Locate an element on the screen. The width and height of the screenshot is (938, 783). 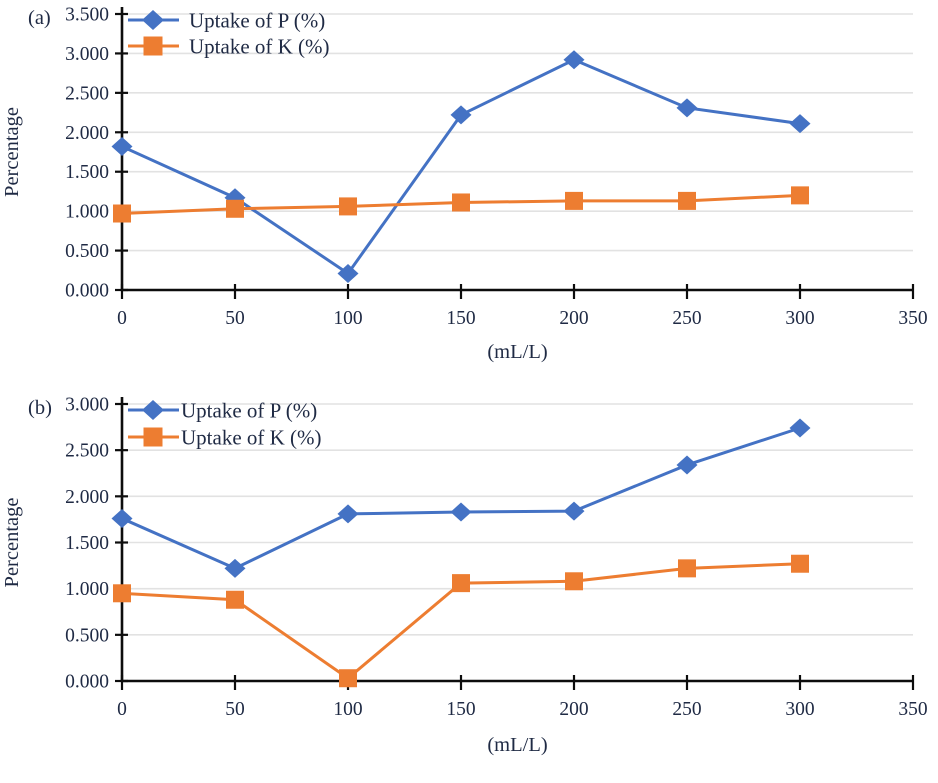
y-tick-label: 3.500 is located at coordinates (87, 15).